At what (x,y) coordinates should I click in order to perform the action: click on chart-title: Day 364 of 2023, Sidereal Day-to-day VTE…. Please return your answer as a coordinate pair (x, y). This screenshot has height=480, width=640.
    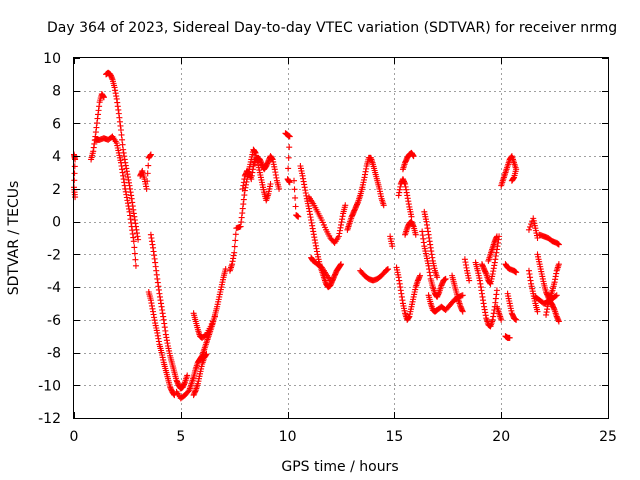
    Looking at the image, I should click on (332, 28).